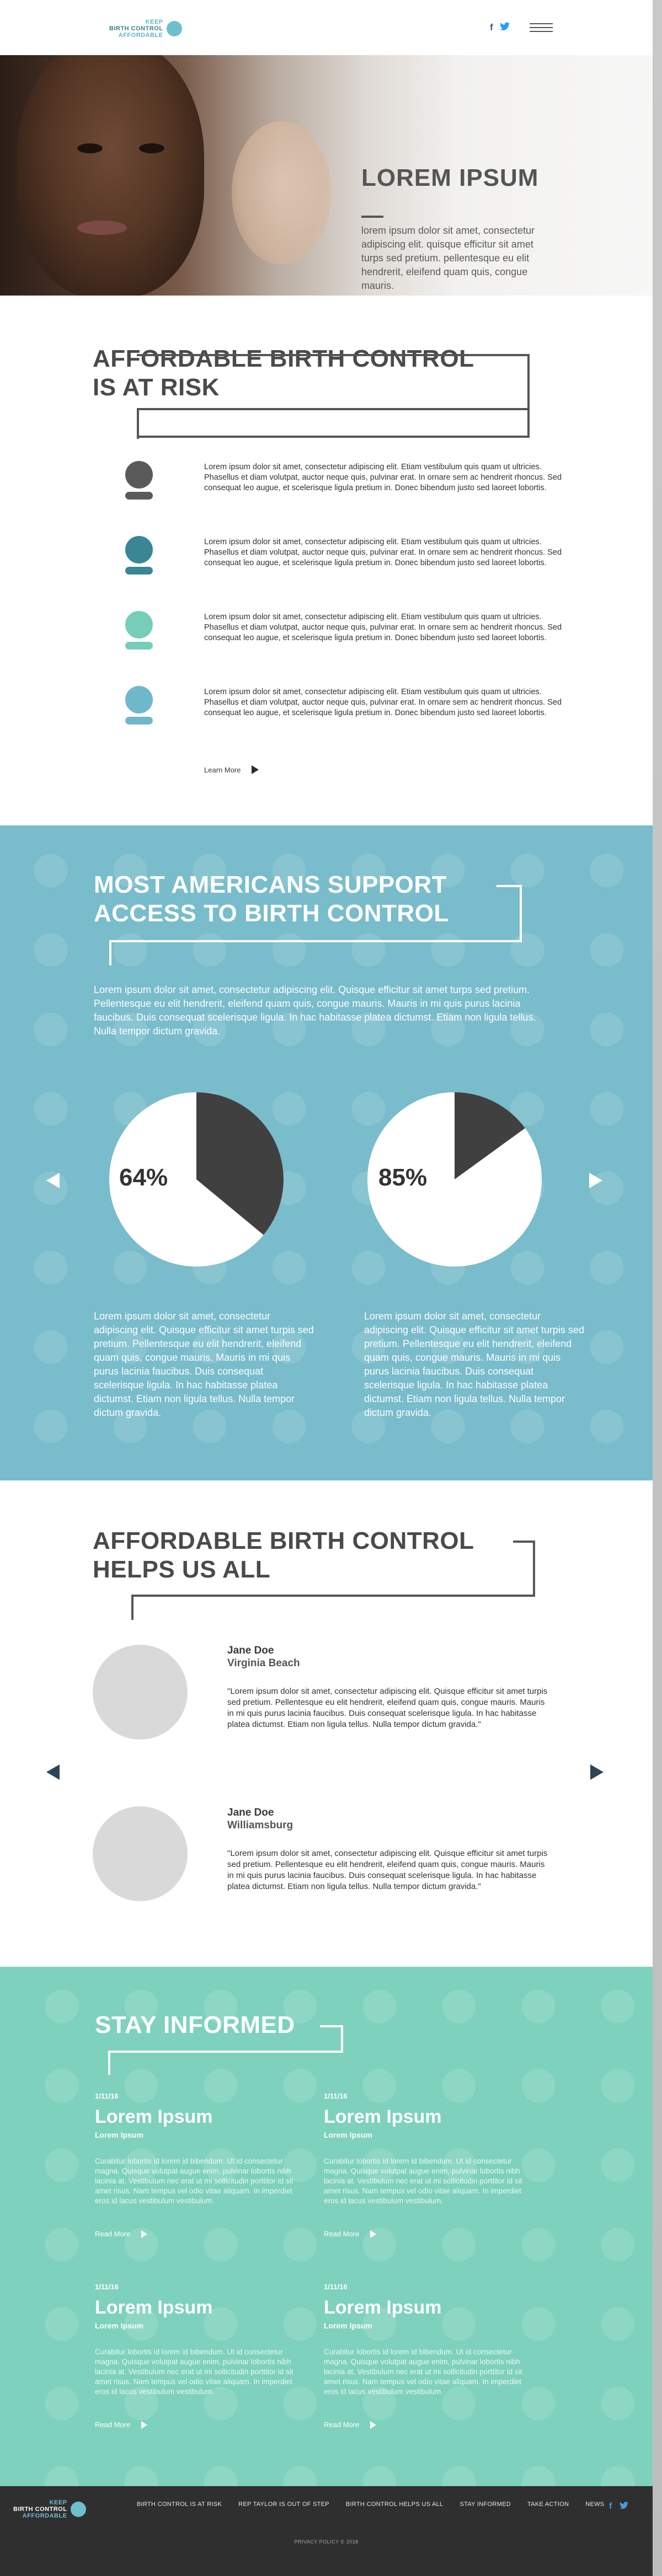  I want to click on carousel-next-icon, so click(595, 1180).